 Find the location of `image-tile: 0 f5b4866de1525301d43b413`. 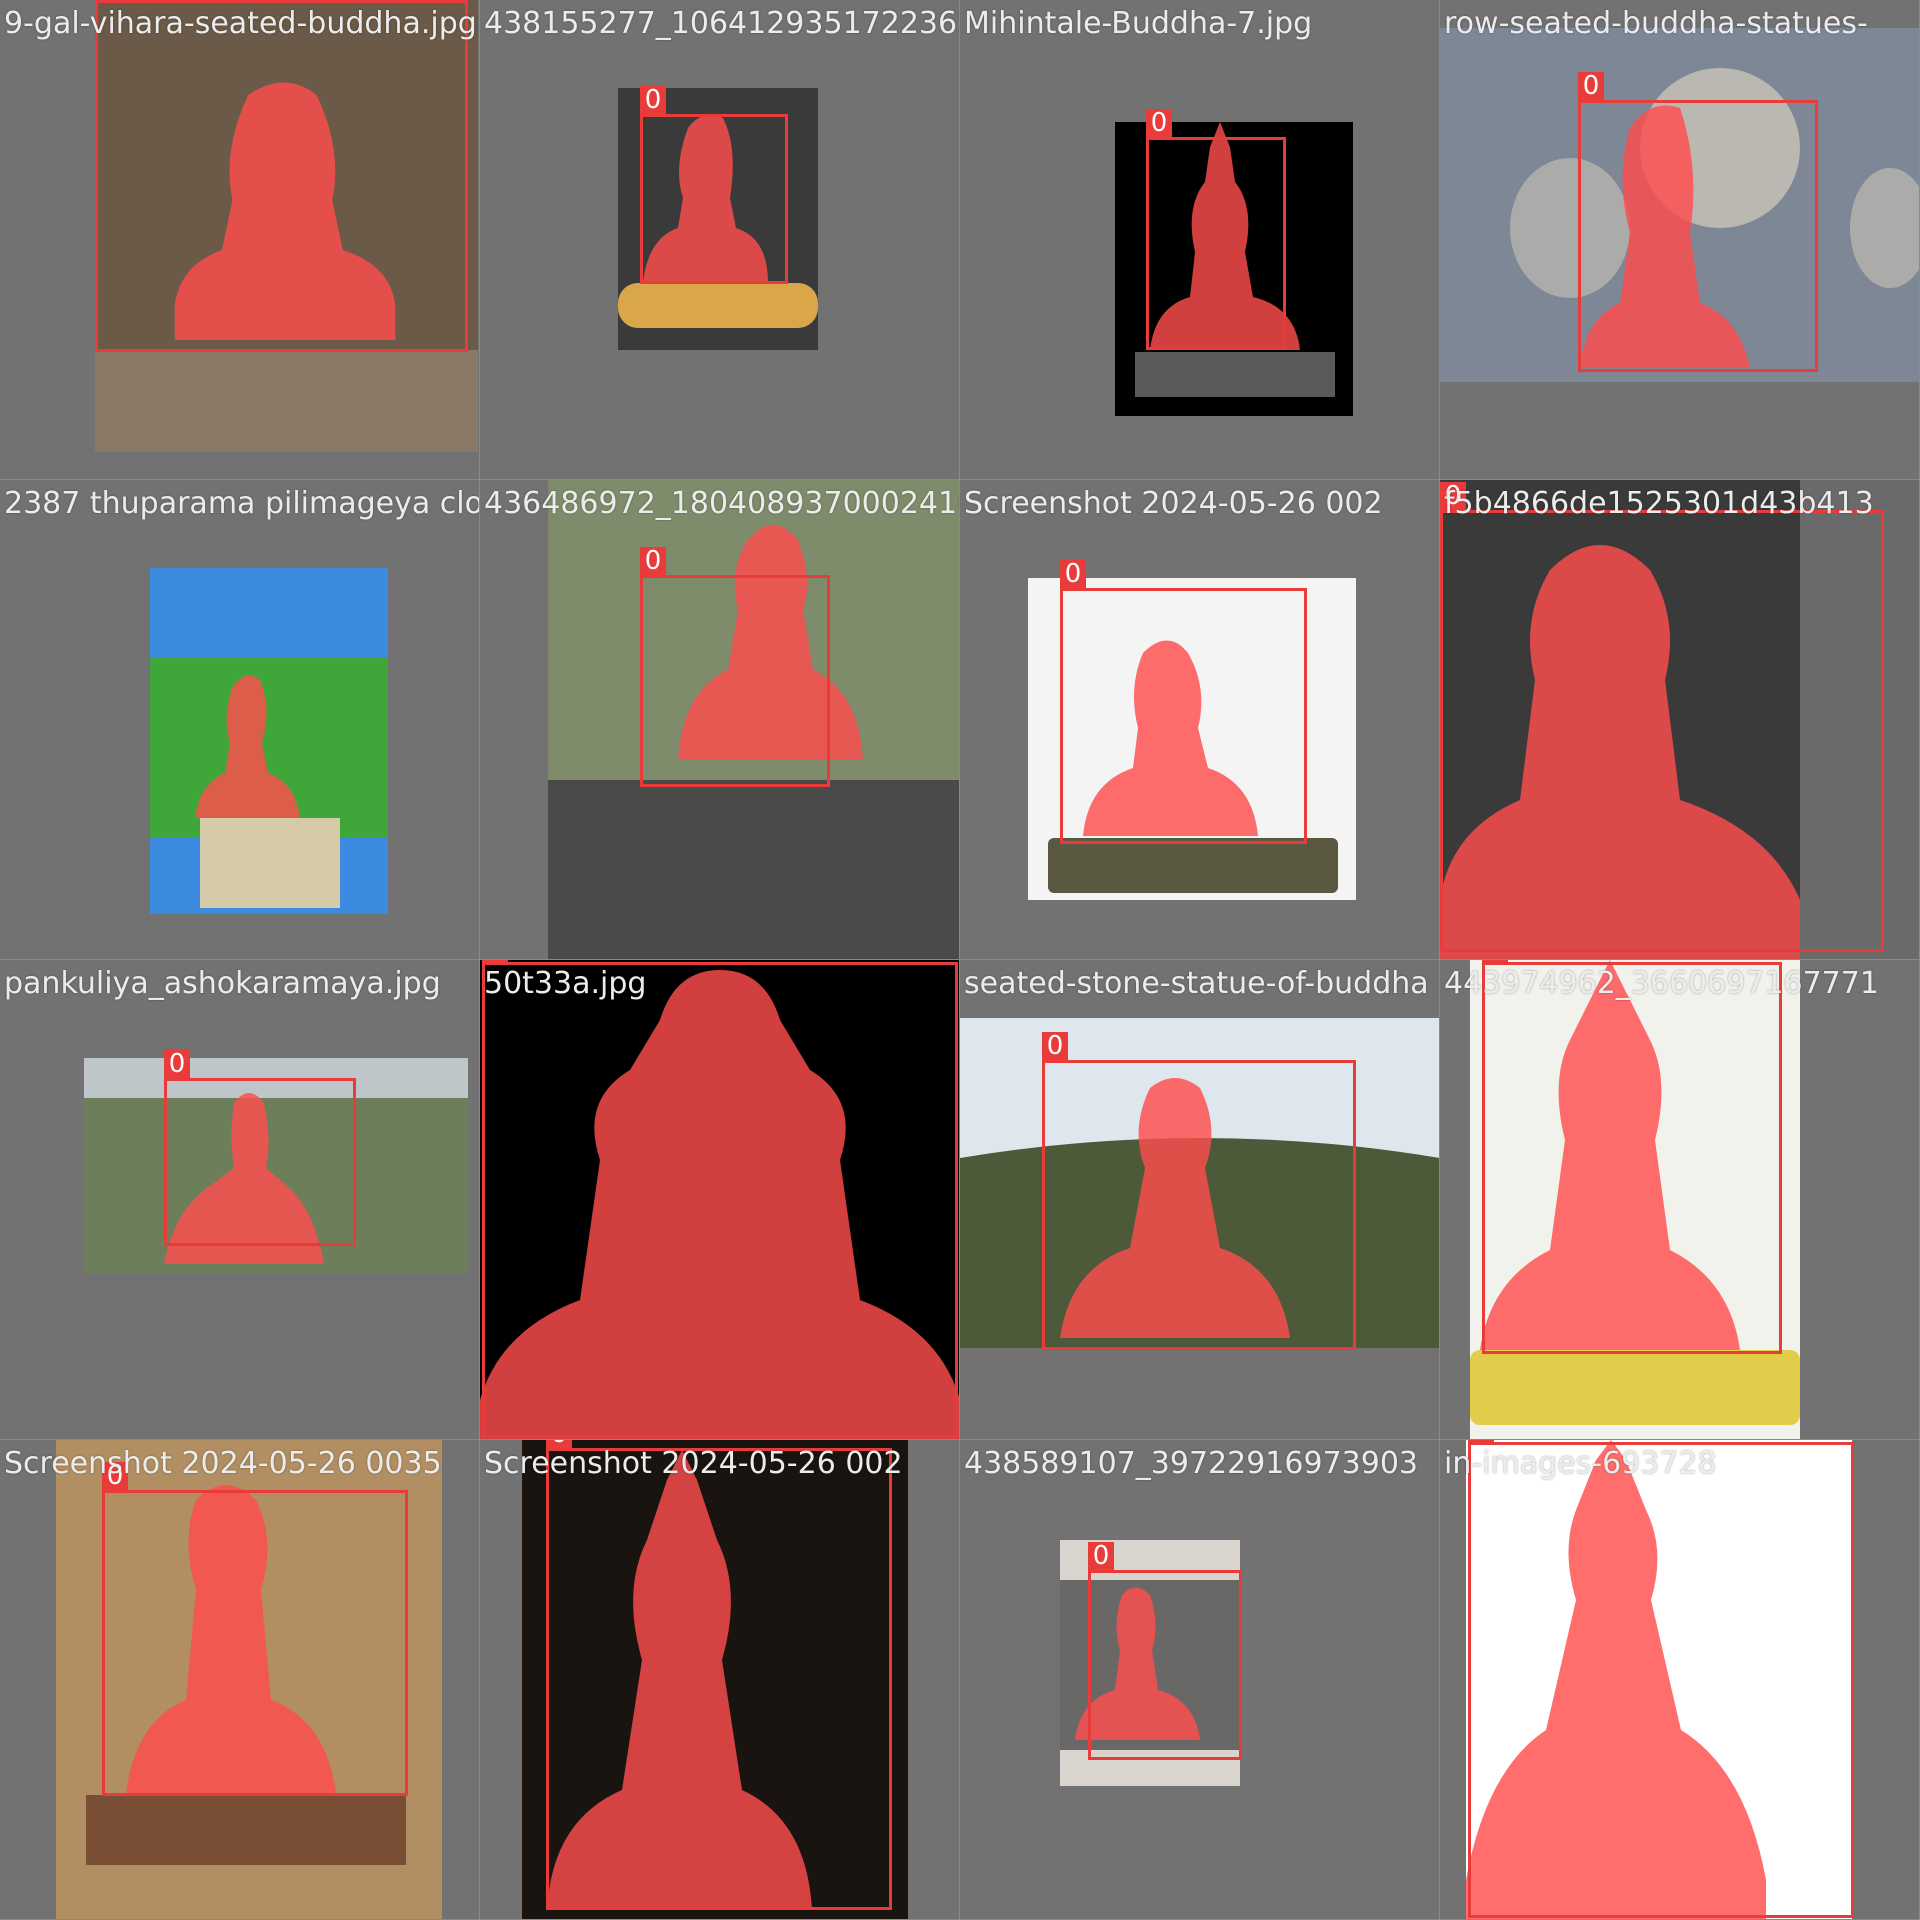

image-tile: 0 f5b4866de1525301d43b413 is located at coordinates (1680, 720).